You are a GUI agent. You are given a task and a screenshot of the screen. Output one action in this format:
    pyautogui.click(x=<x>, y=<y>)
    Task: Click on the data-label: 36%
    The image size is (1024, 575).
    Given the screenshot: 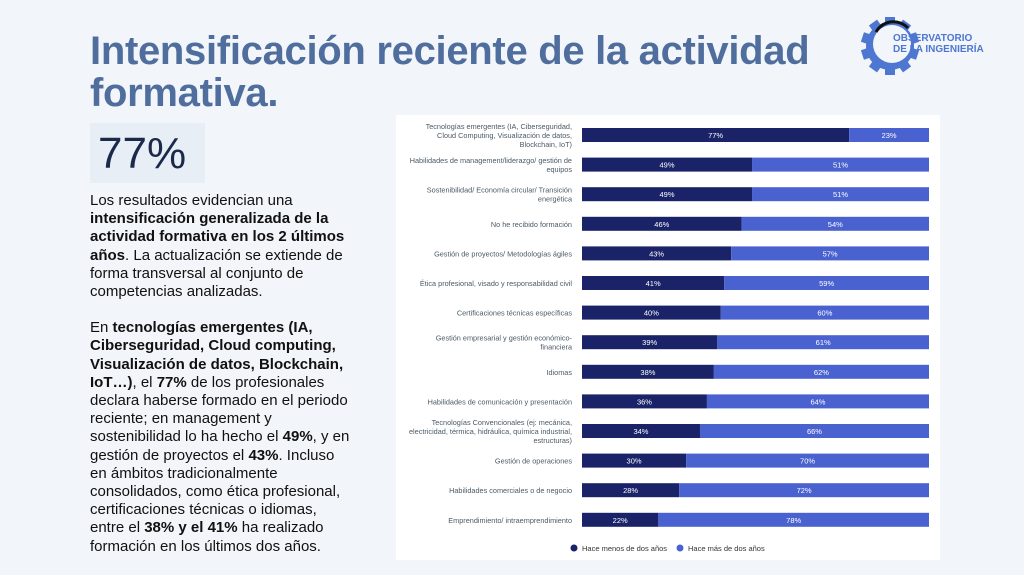 What is the action you would take?
    pyautogui.click(x=644, y=401)
    